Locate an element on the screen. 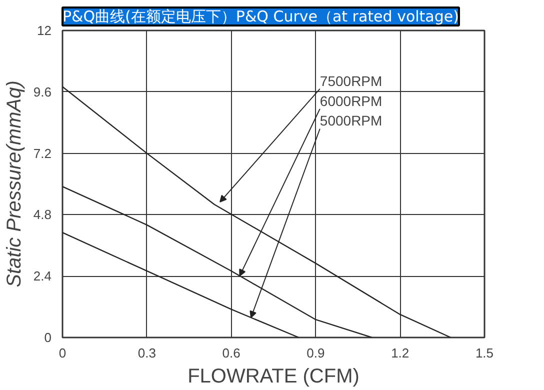 This screenshot has width=544, height=390. y-tick-label: 4.8 is located at coordinates (42, 214).